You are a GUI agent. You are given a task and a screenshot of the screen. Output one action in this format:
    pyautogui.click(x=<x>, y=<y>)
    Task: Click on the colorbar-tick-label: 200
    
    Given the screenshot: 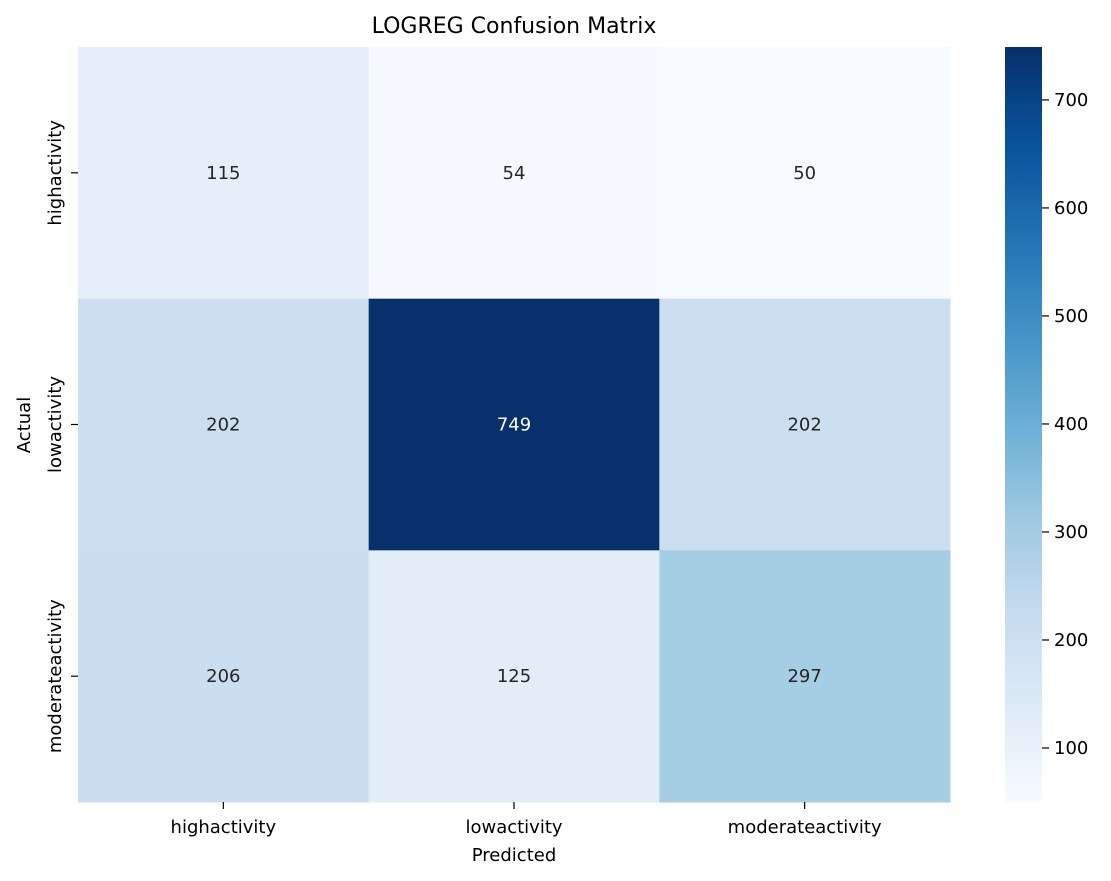 What is the action you would take?
    pyautogui.click(x=1071, y=640)
    